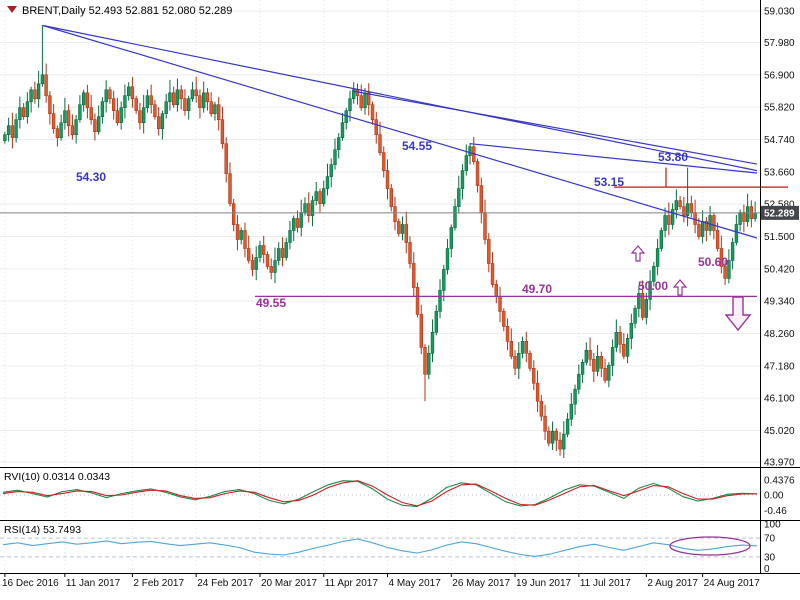 The height and width of the screenshot is (600, 800). What do you see at coordinates (30, 583) in the screenshot?
I see `time-axis-label: 16 Dec 2016` at bounding box center [30, 583].